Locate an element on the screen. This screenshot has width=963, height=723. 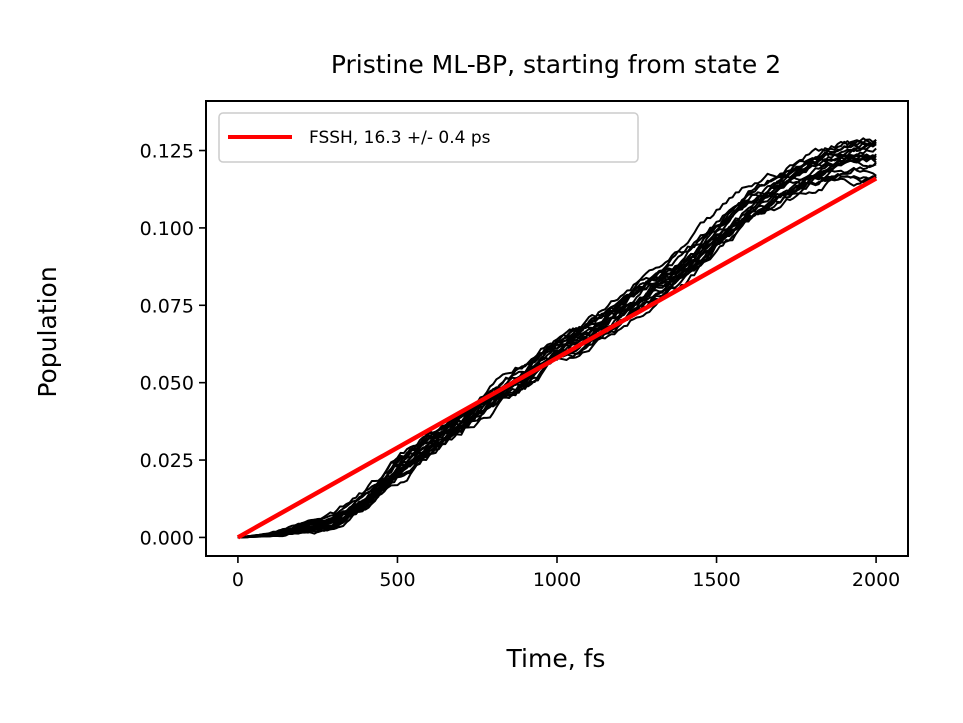
x-tick-label: 0 is located at coordinates (238, 580).